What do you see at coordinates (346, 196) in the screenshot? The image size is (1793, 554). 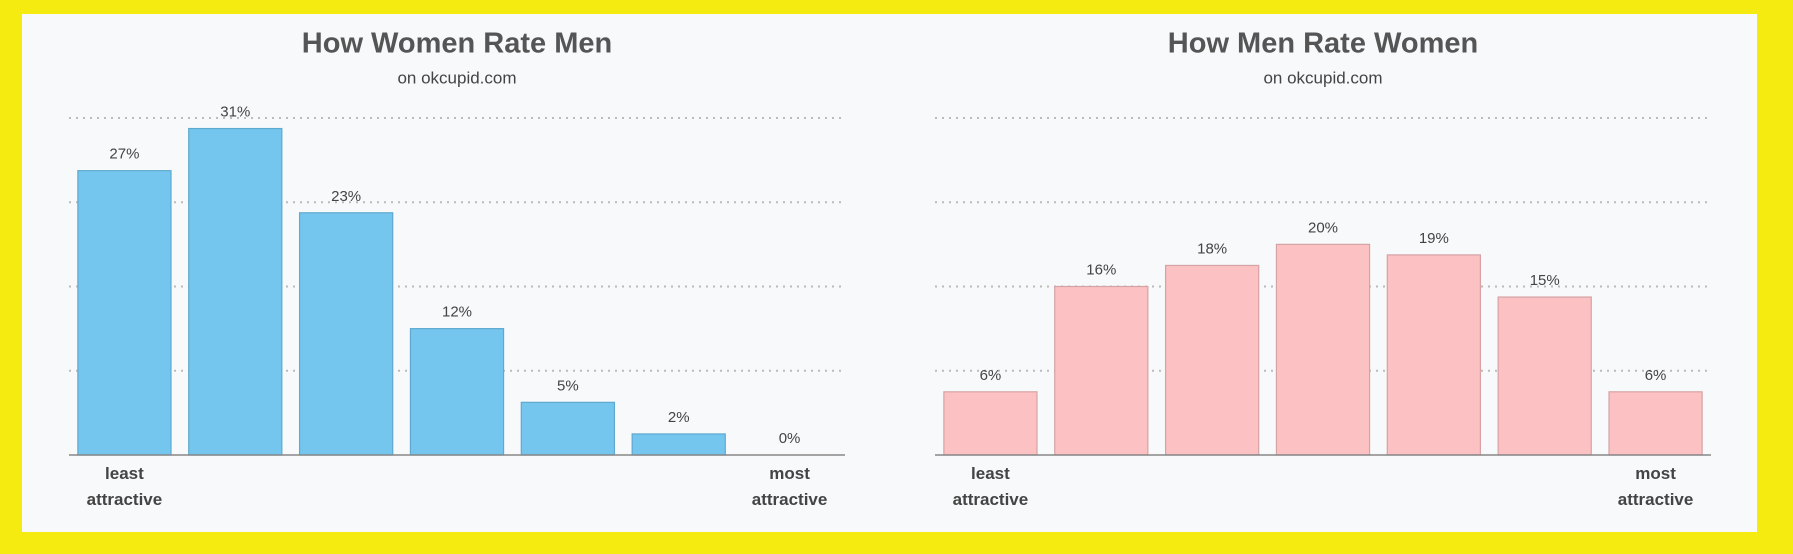 I see `value-label: 23%` at bounding box center [346, 196].